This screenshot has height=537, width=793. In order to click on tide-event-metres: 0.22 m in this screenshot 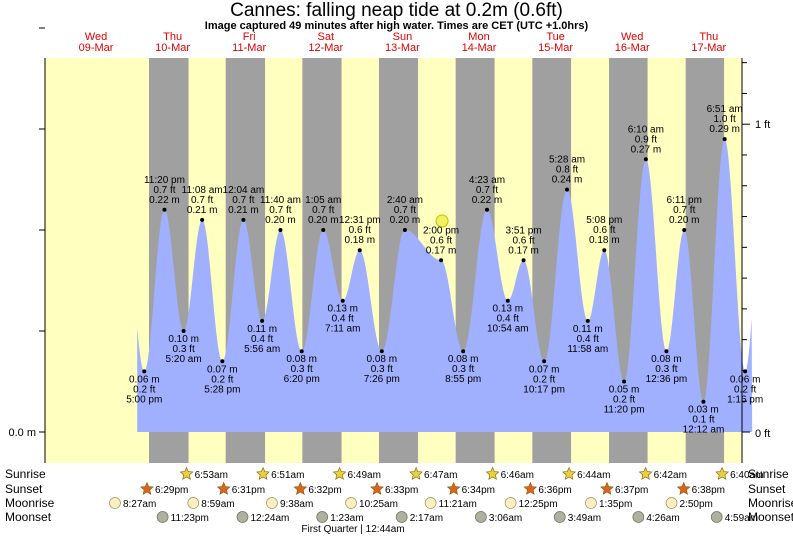, I will do `click(164, 200)`.